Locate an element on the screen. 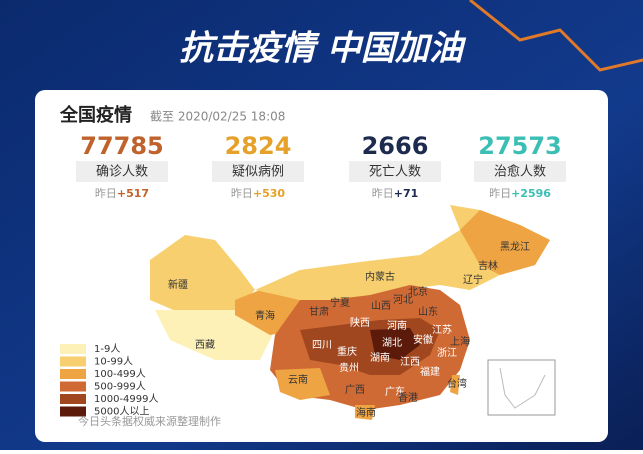 The image size is (643, 454). stat-label: 死亡人数 is located at coordinates (395, 172).